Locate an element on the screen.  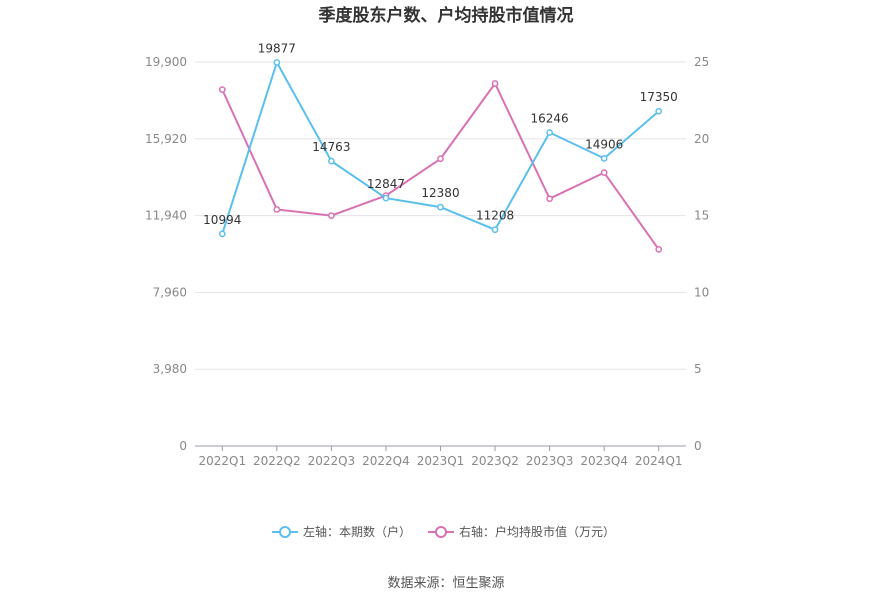
data-label: 10994 is located at coordinates (222, 220).